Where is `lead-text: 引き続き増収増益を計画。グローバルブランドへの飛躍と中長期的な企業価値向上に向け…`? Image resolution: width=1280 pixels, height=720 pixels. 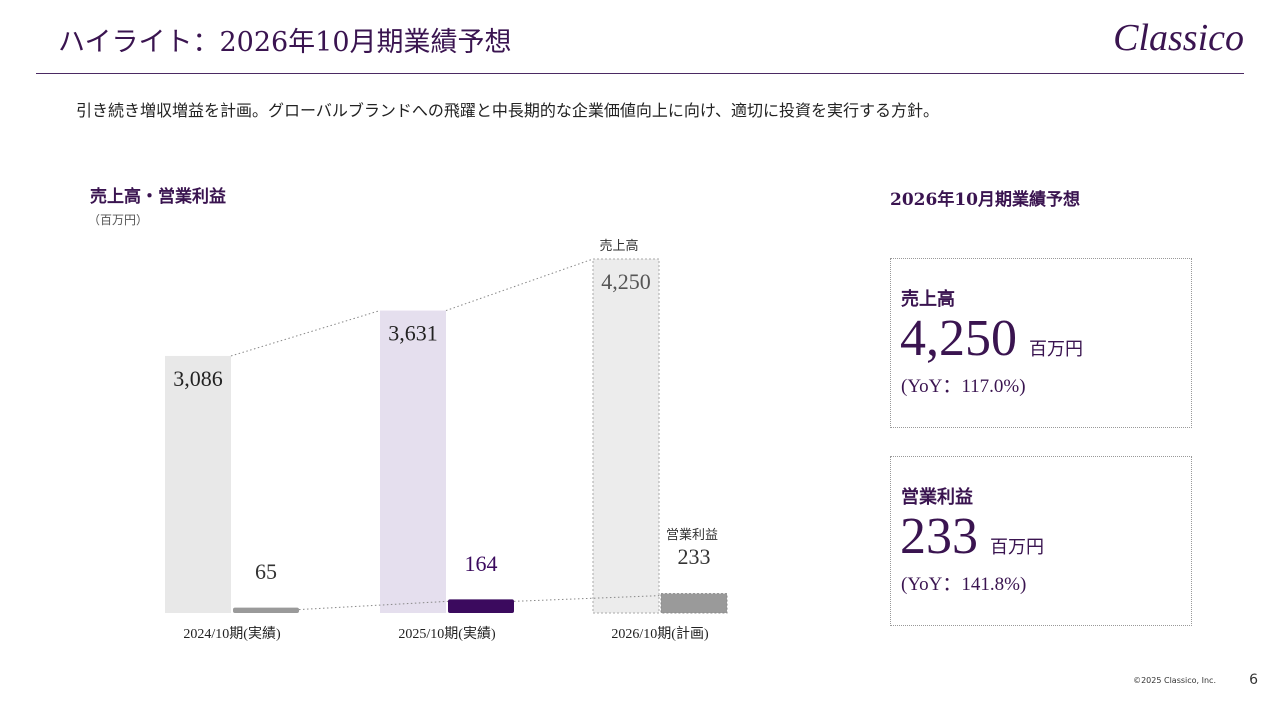
lead-text: 引き続き増収増益を計画。グローバルブランドへの飛躍と中長期的な企業価値向上に向け… is located at coordinates (508, 110).